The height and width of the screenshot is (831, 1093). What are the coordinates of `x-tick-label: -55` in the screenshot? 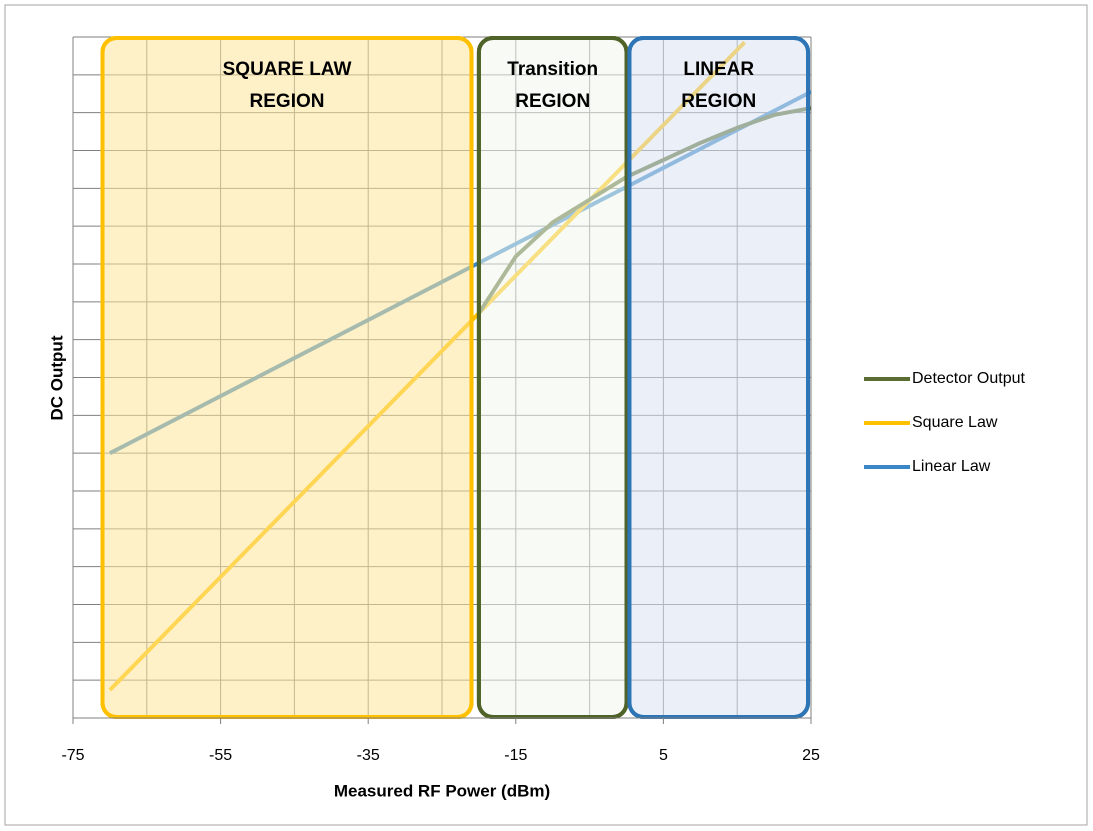 It's located at (220, 755).